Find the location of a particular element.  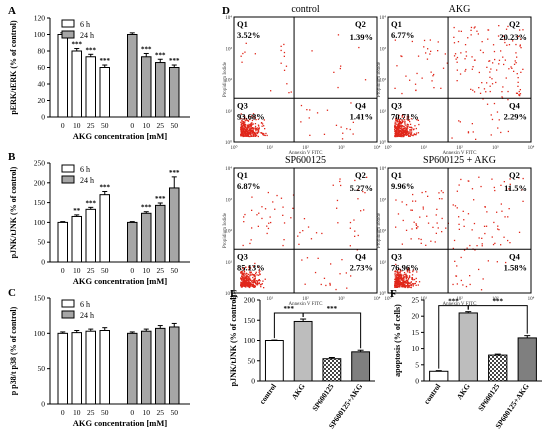

x-tick-label: 0 is located at coordinates (132, 270).